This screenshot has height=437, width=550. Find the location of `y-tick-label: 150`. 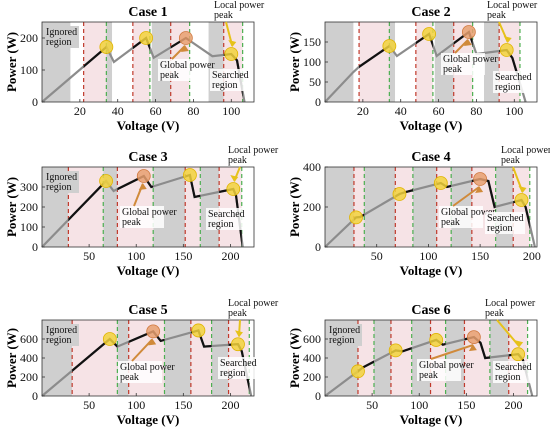

y-tick-label: 150 is located at coordinates (312, 42).